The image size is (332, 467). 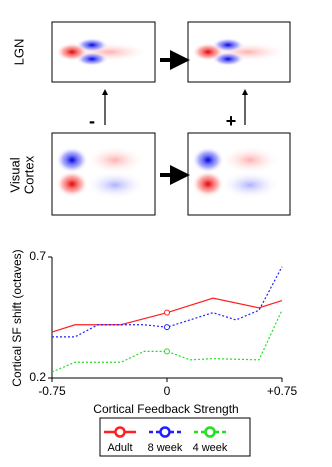 What do you see at coordinates (165, 409) in the screenshot?
I see `x-axis-label: Cortical Feedback Strength` at bounding box center [165, 409].